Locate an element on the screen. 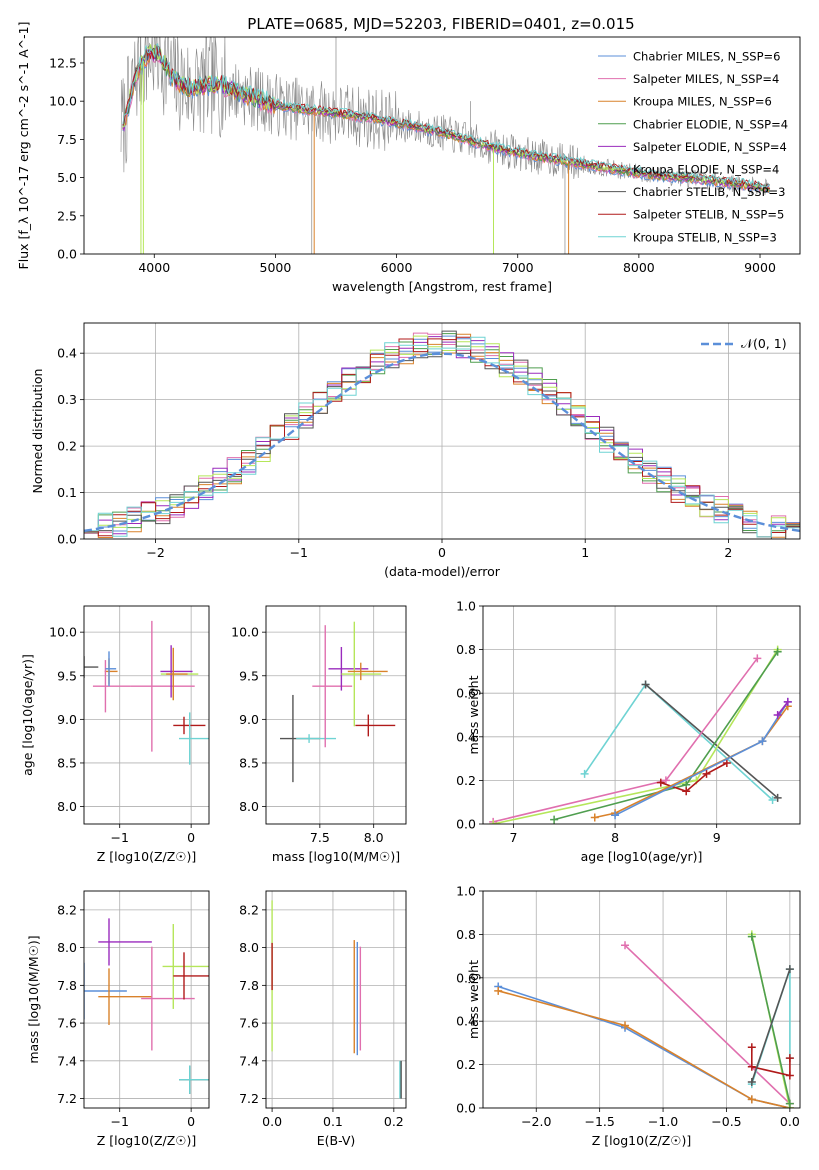 The image size is (819, 1170). x-axis-label: (data-model)/error is located at coordinates (442, 571).